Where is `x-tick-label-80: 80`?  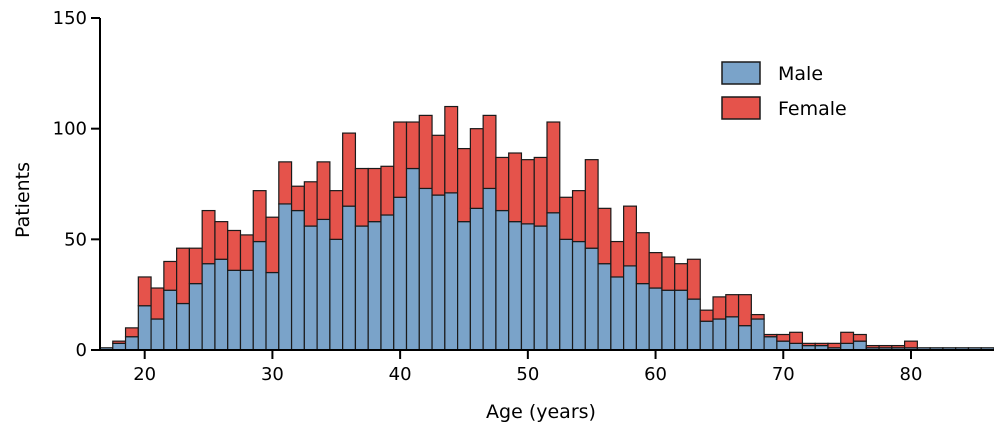
x-tick-label-80: 80 is located at coordinates (911, 374).